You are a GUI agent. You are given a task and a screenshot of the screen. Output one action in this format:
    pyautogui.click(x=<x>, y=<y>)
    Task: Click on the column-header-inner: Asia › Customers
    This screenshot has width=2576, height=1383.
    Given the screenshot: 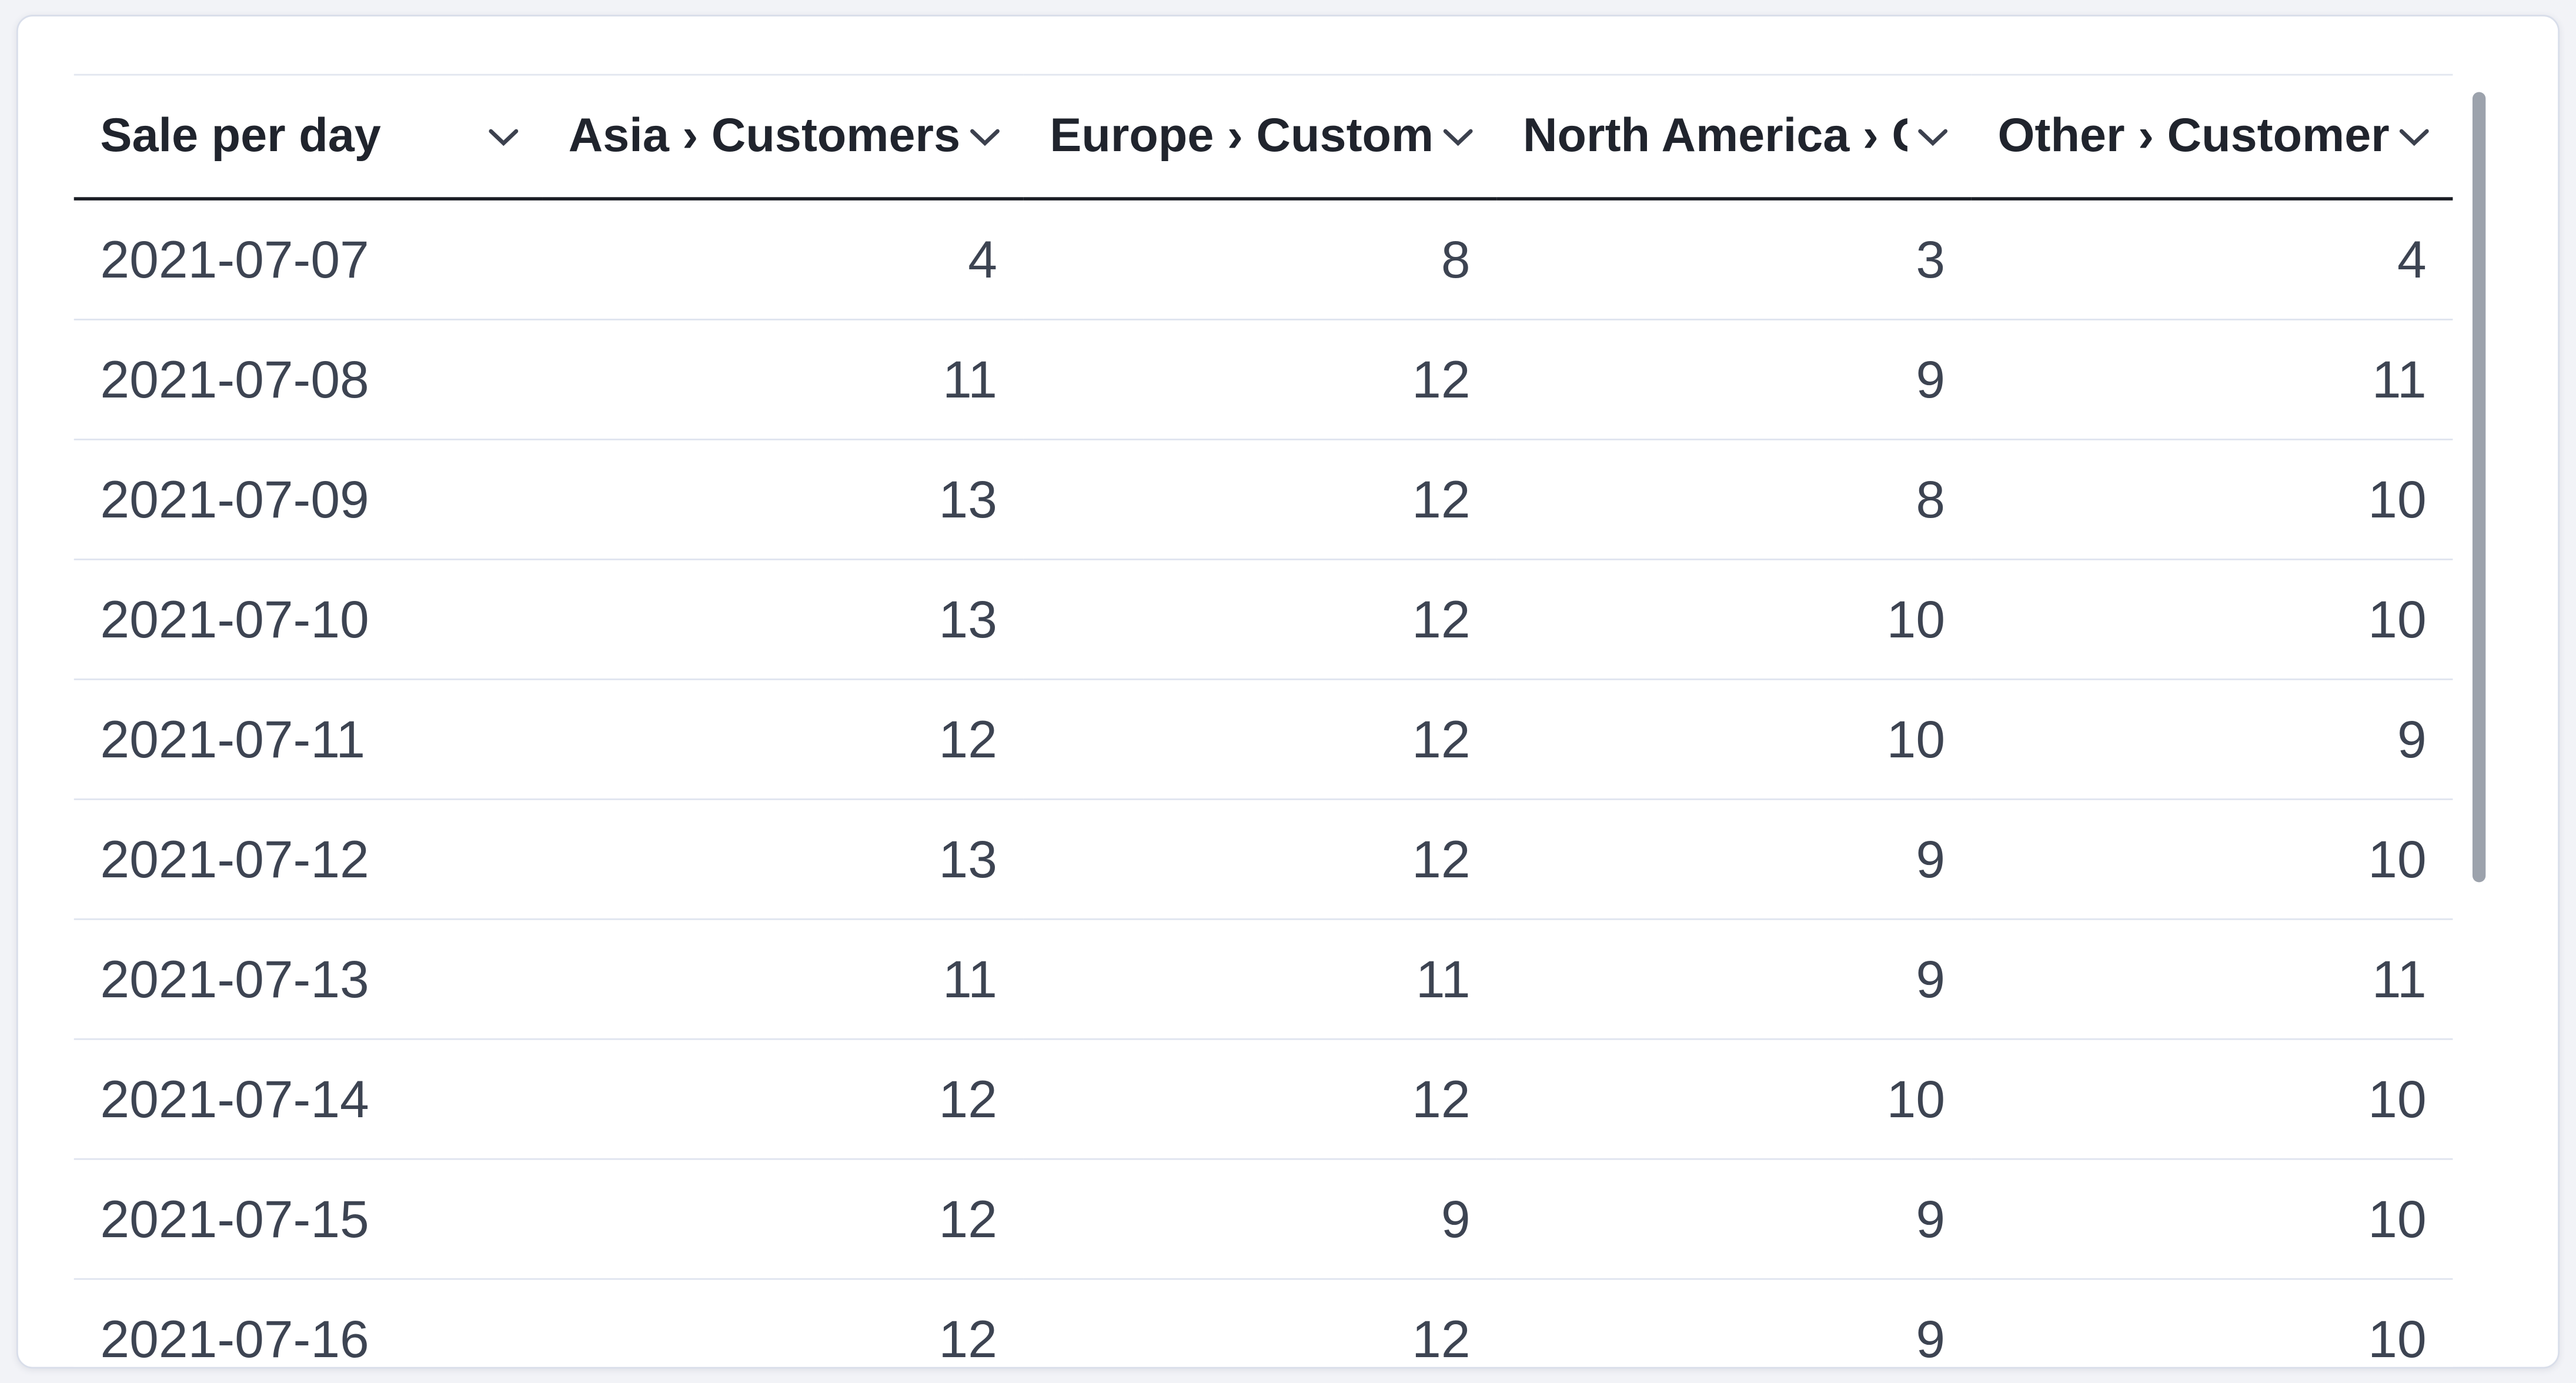 What is the action you would take?
    pyautogui.click(x=785, y=136)
    